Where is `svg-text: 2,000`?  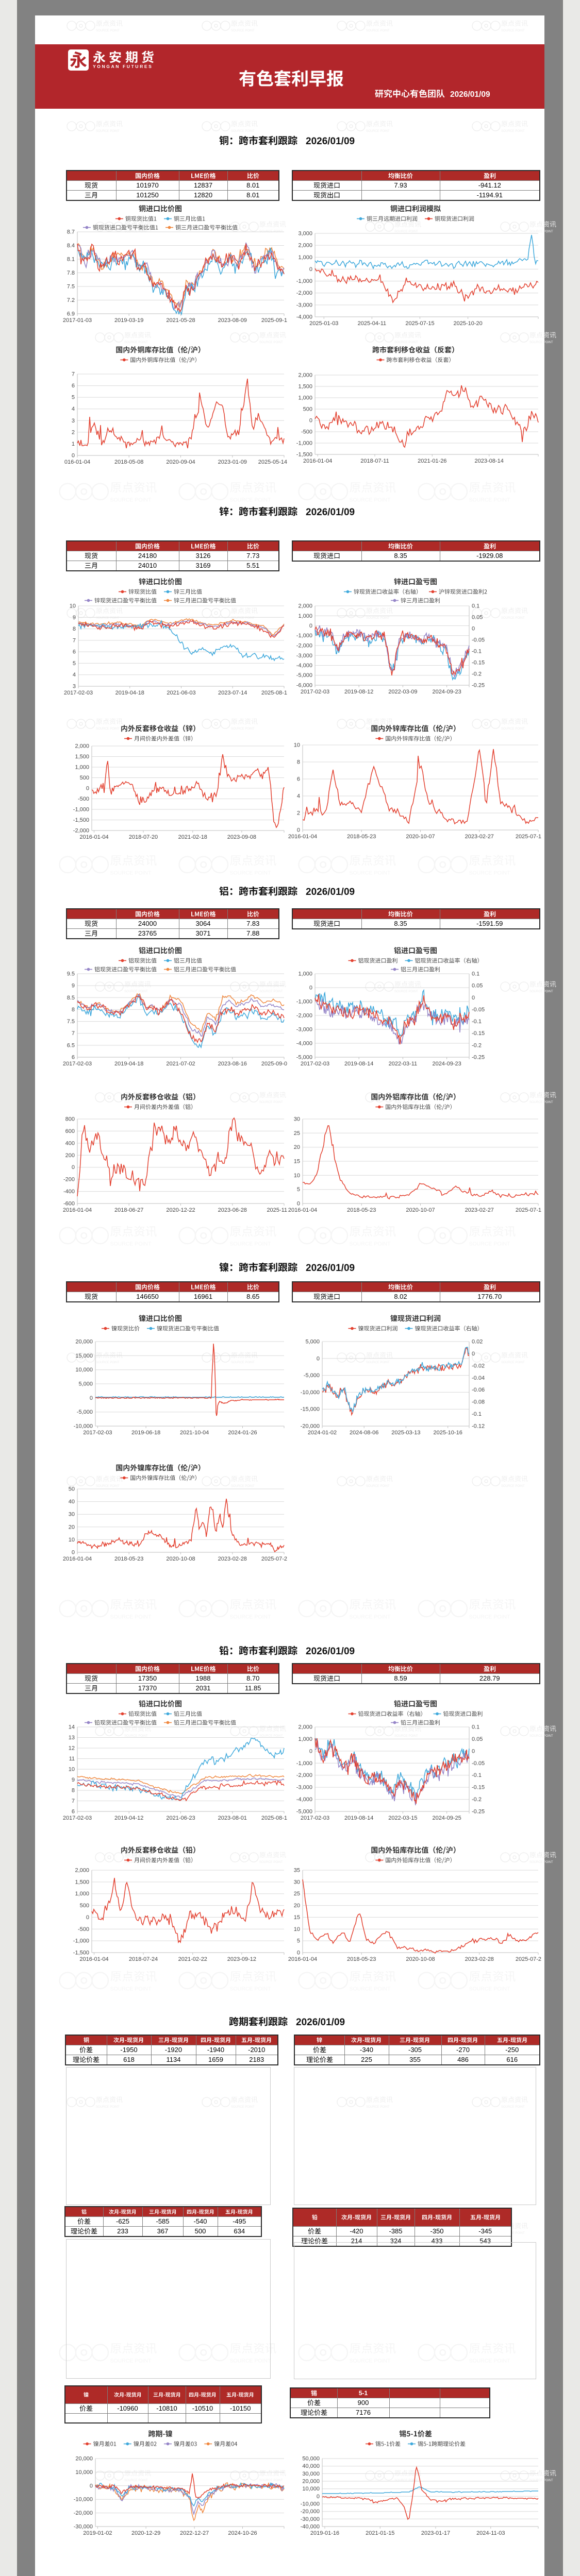 svg-text: 2,000 is located at coordinates (82, 747).